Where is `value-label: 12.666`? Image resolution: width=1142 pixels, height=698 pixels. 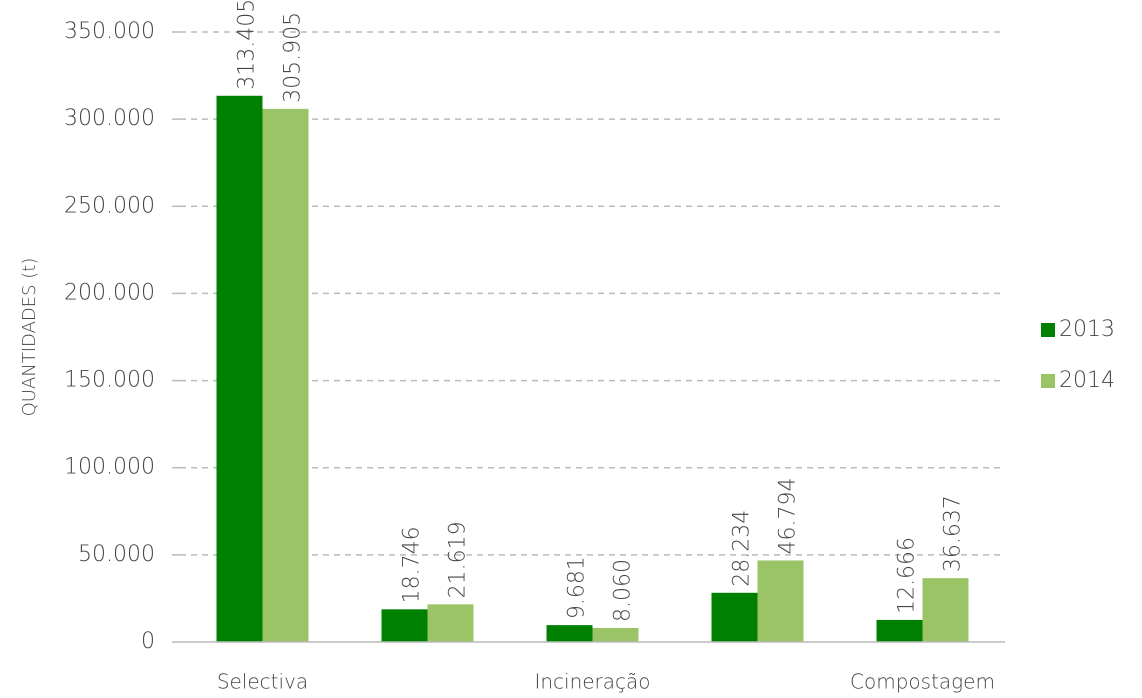
value-label: 12.666 is located at coordinates (907, 575).